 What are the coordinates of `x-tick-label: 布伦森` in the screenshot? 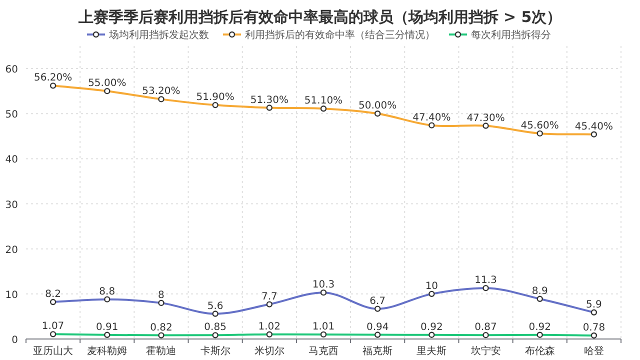 It's located at (539, 351).